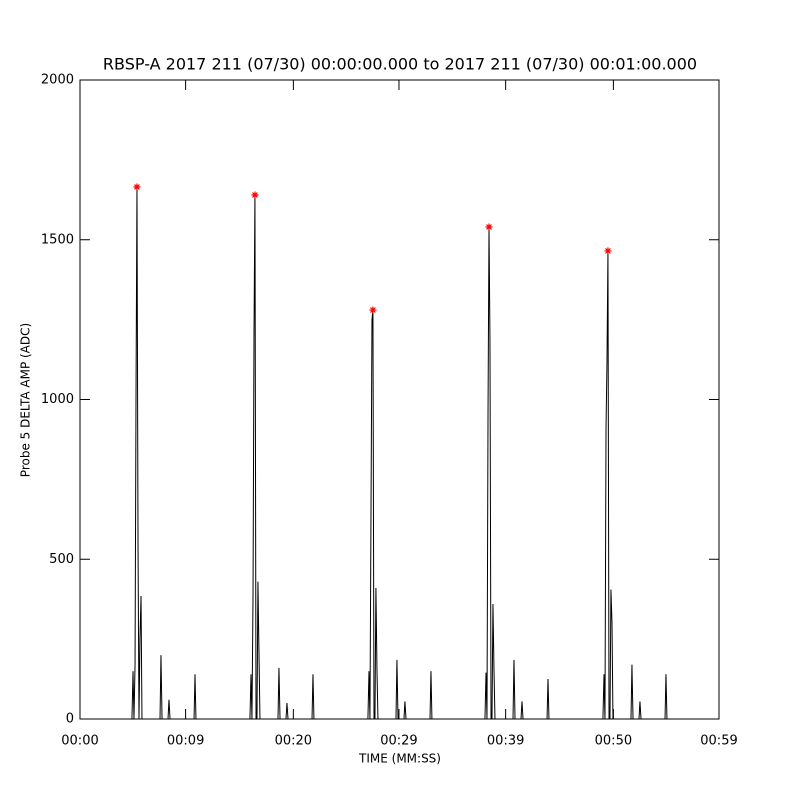  Describe the element at coordinates (61, 559) in the screenshot. I see `y-tick-label: 500` at that location.